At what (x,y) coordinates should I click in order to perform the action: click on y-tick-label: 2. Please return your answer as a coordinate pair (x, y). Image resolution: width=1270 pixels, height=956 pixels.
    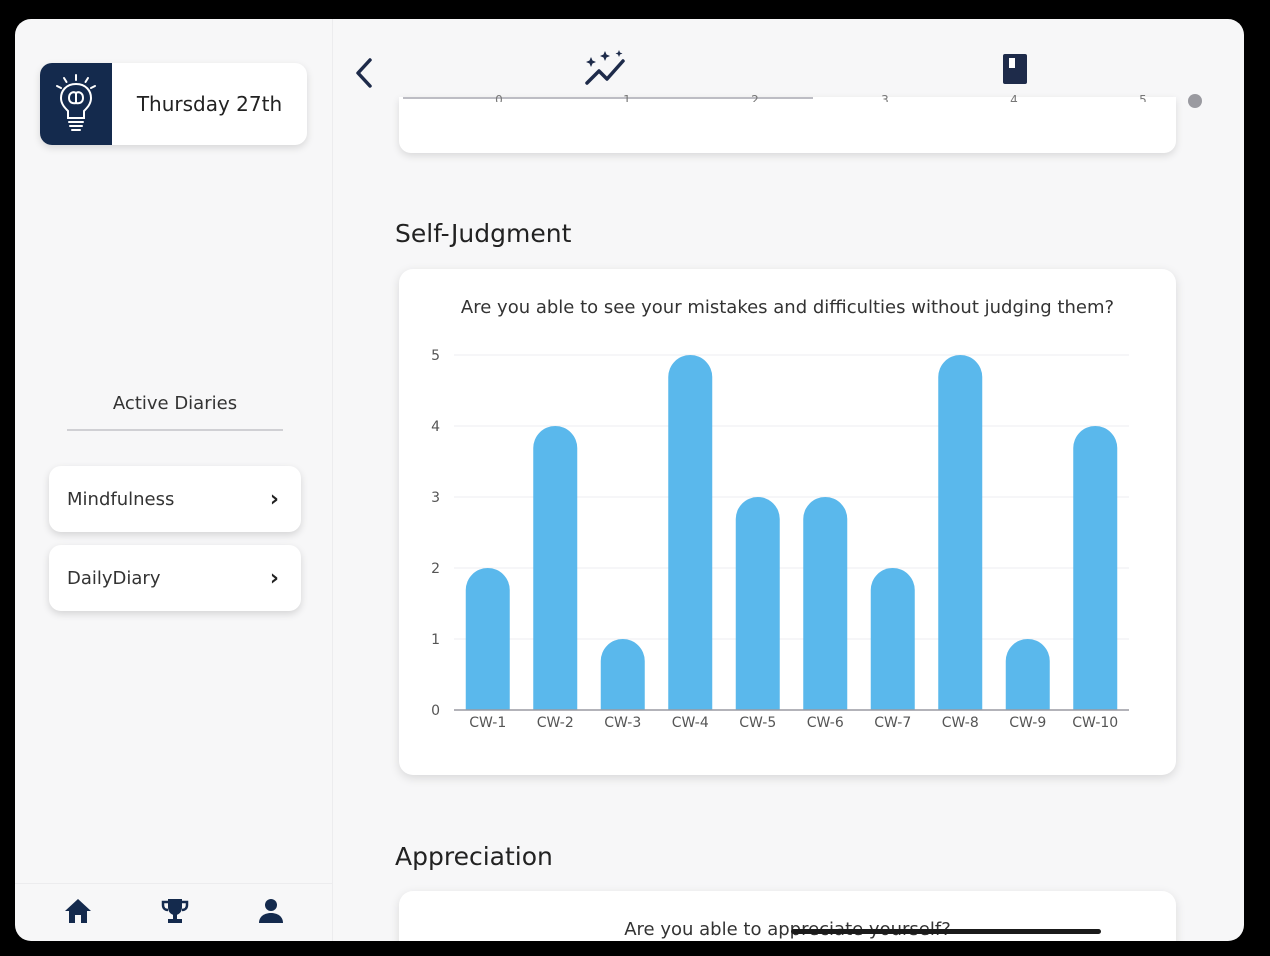
    Looking at the image, I should click on (435, 569).